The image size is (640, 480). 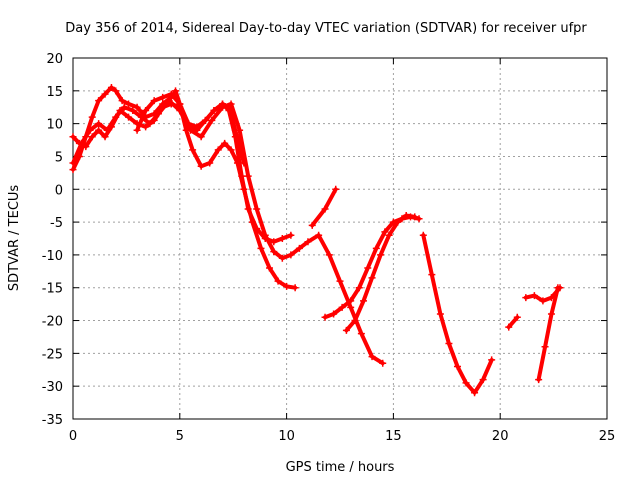 What do you see at coordinates (393, 436) in the screenshot?
I see `x-tick-label: 15` at bounding box center [393, 436].